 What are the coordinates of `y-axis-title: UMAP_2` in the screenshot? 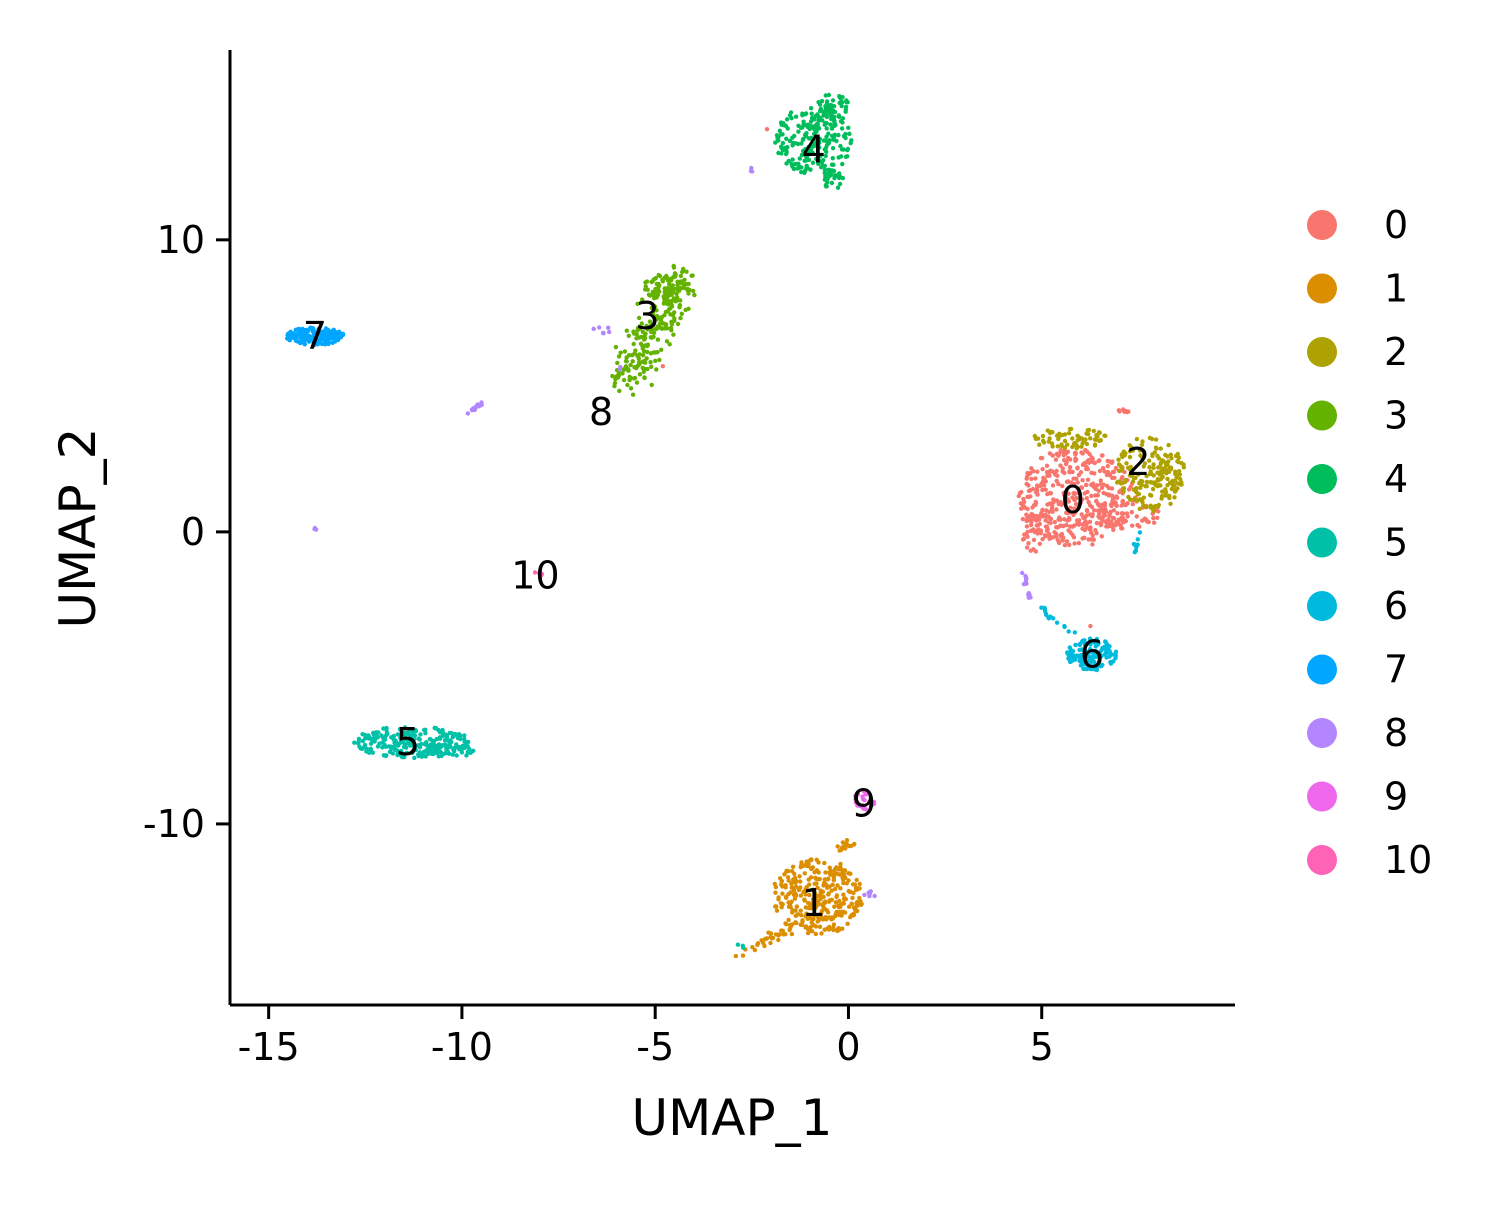 It's located at (78, 528).